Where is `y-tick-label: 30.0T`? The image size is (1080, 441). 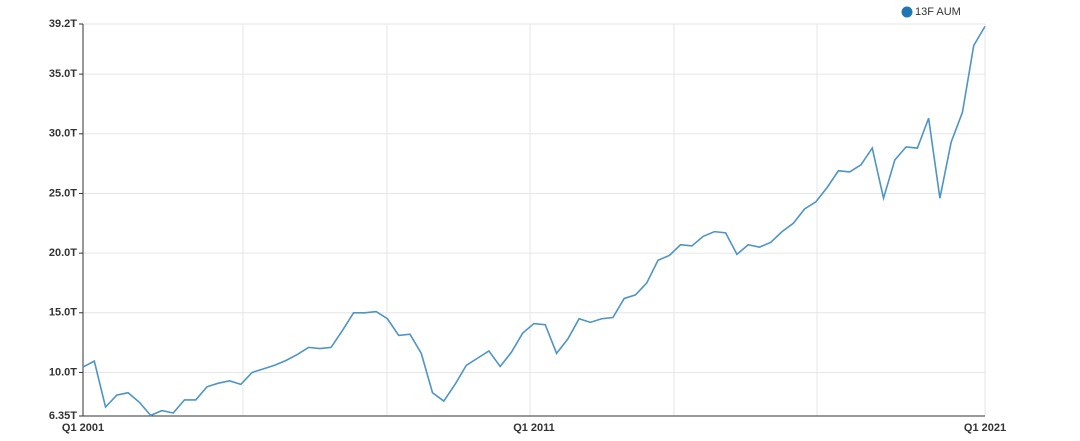
y-tick-label: 30.0T is located at coordinates (63, 134).